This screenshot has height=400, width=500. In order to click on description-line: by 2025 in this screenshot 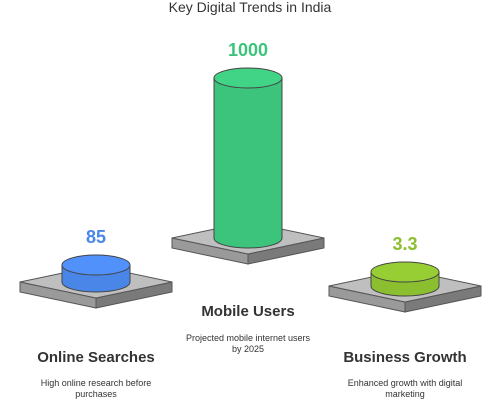, I will do `click(248, 349)`.